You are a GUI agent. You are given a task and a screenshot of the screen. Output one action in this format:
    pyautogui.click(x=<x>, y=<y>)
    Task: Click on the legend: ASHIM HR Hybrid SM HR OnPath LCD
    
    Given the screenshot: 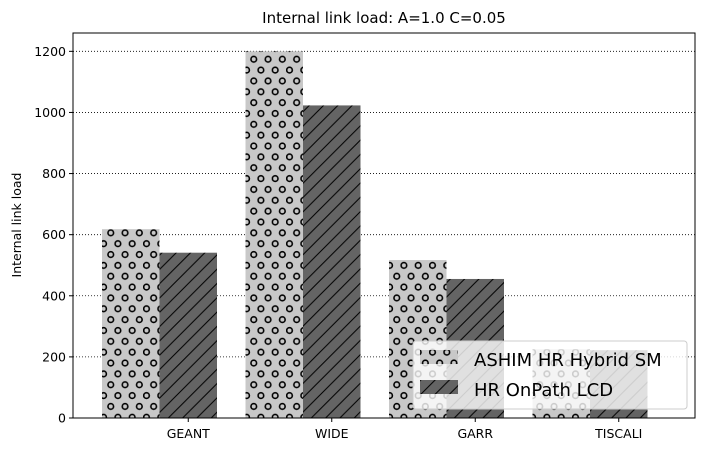 What is the action you would take?
    pyautogui.click(x=550, y=375)
    